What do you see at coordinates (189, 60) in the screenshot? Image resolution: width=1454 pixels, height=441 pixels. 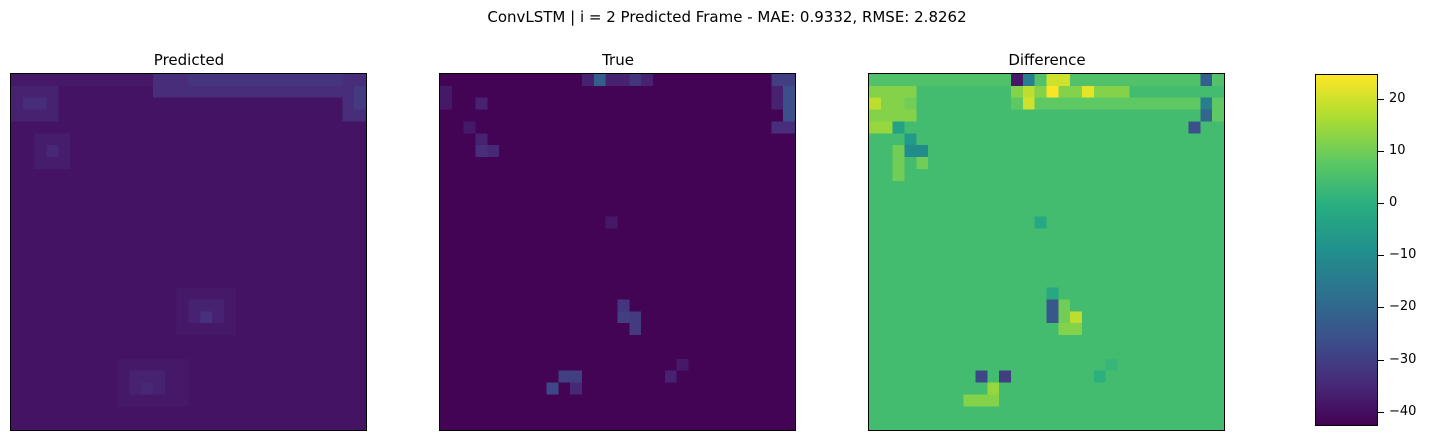 I see `panel-title-predicted: Predicted` at bounding box center [189, 60].